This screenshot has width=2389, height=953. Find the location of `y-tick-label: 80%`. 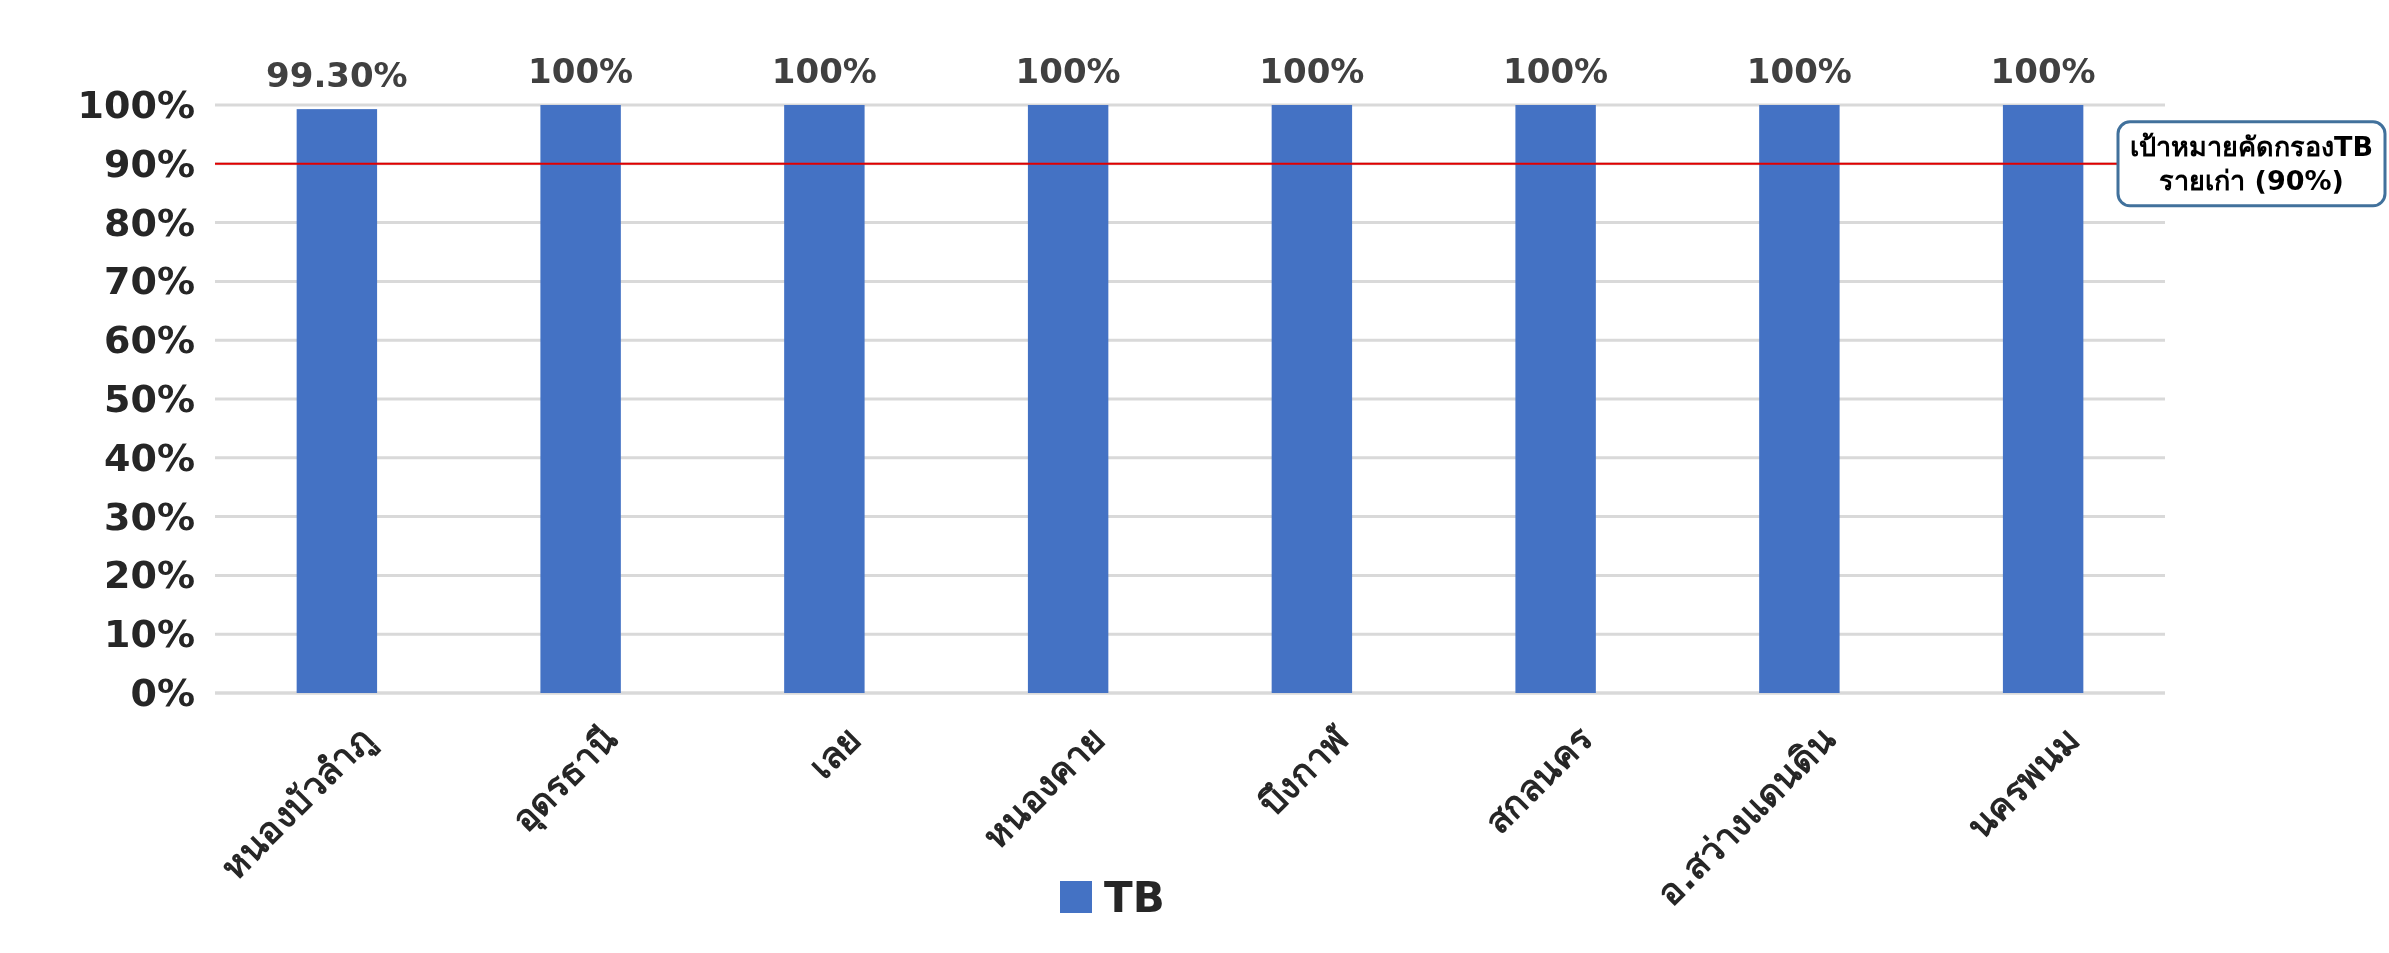

y-tick-label: 80% is located at coordinates (149, 222).